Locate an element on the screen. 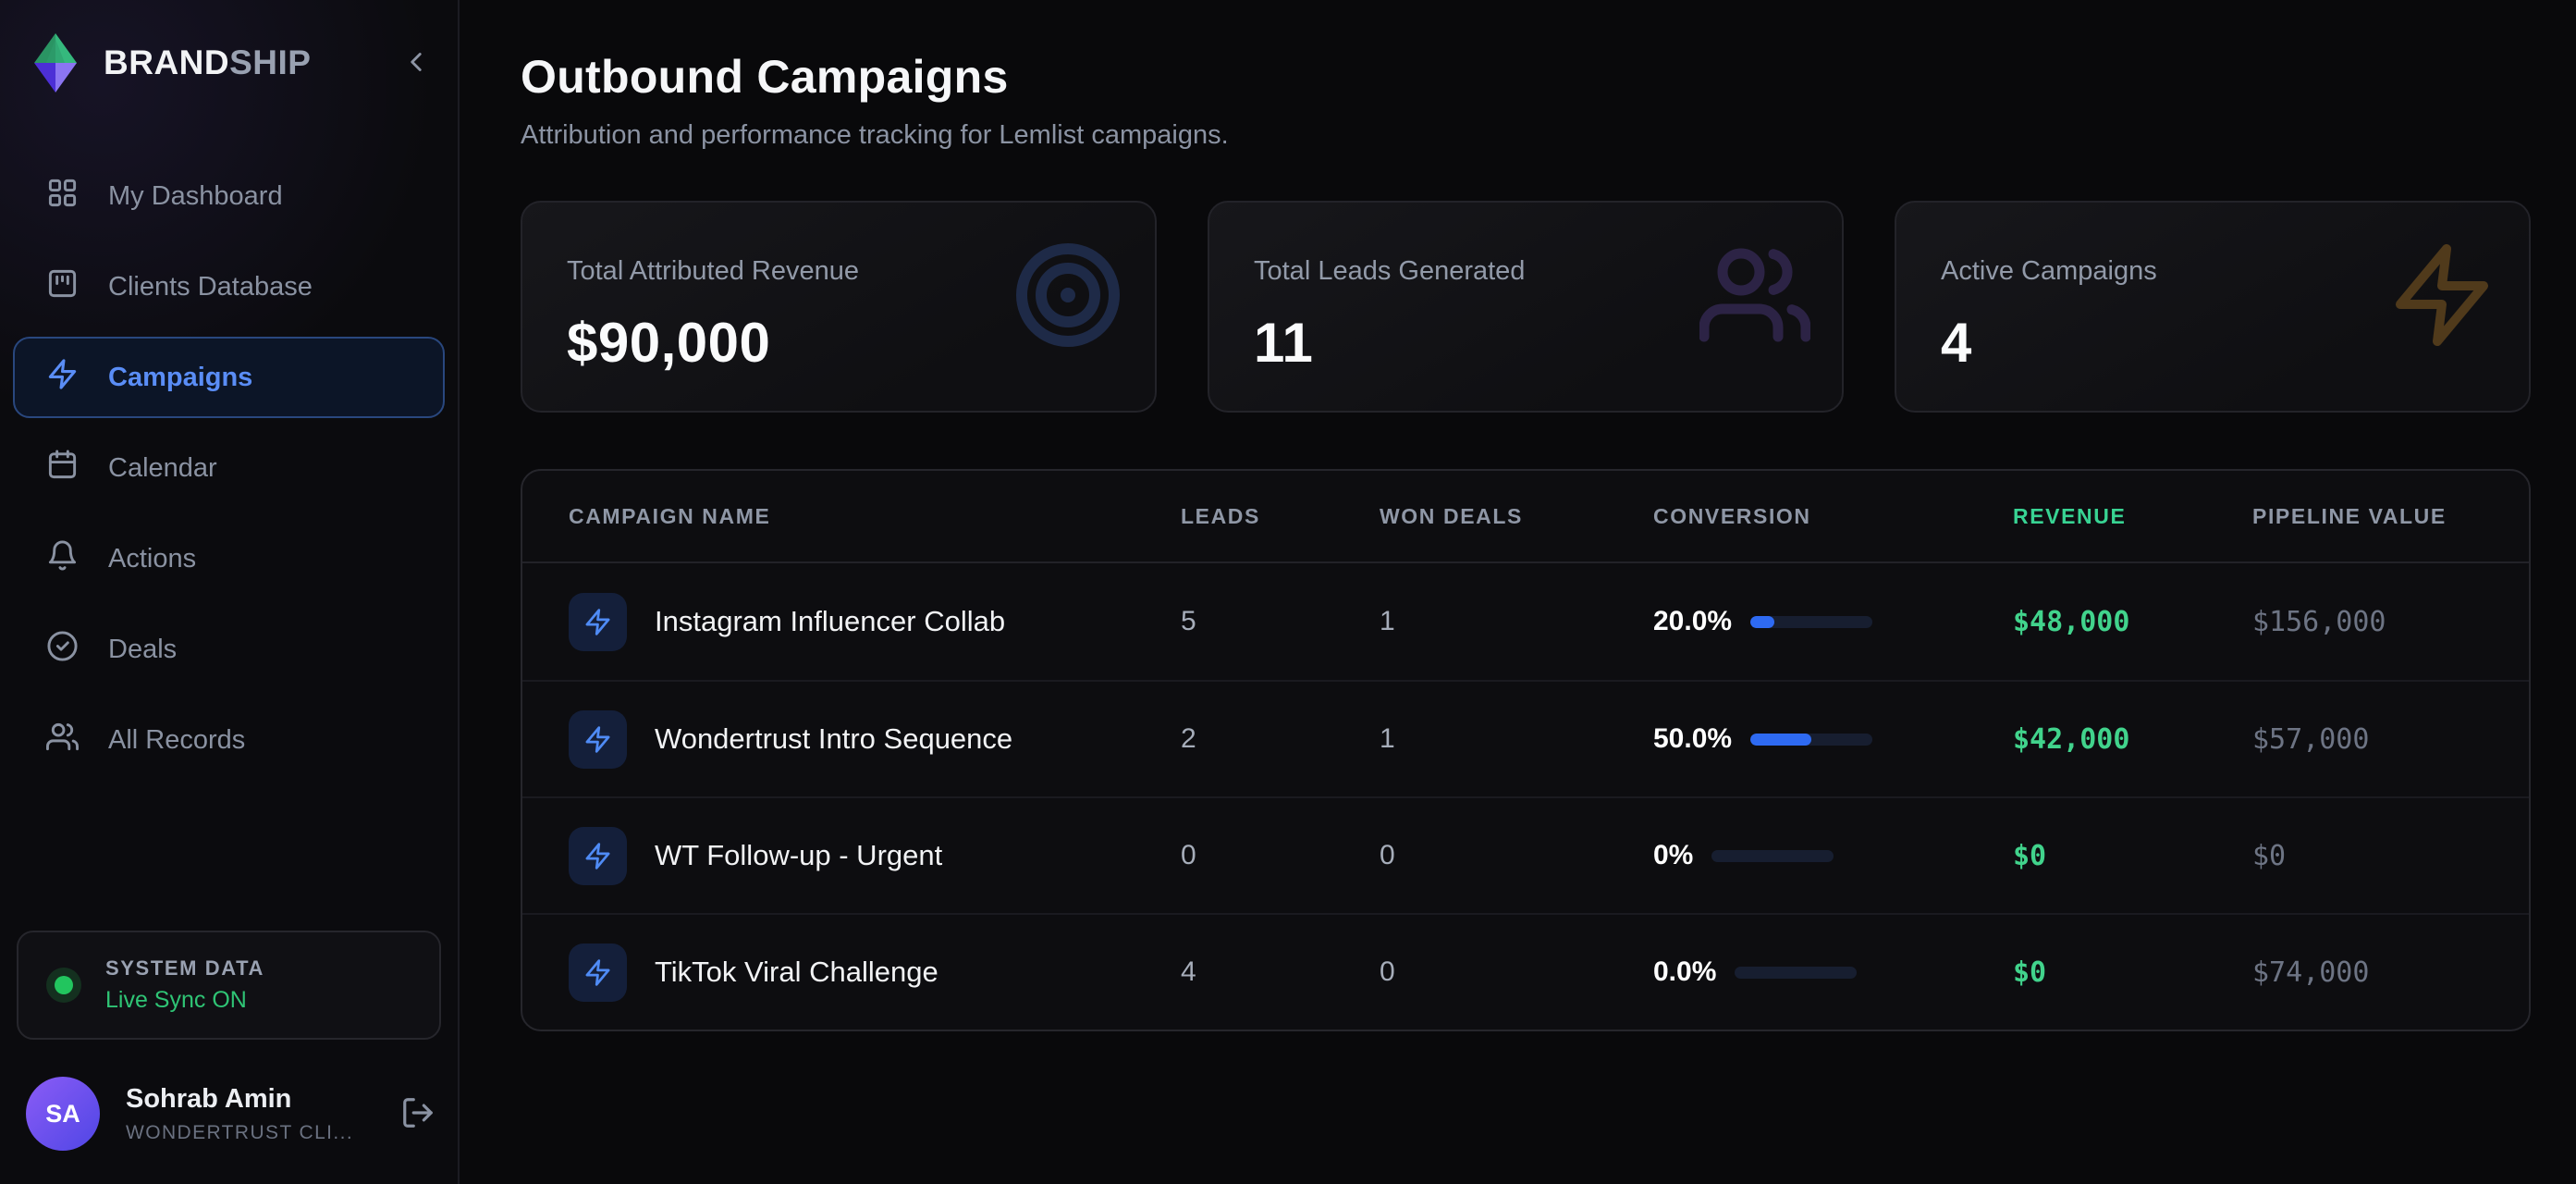 The width and height of the screenshot is (2576, 1184). pipeline-value: $0 is located at coordinates (2270, 856).